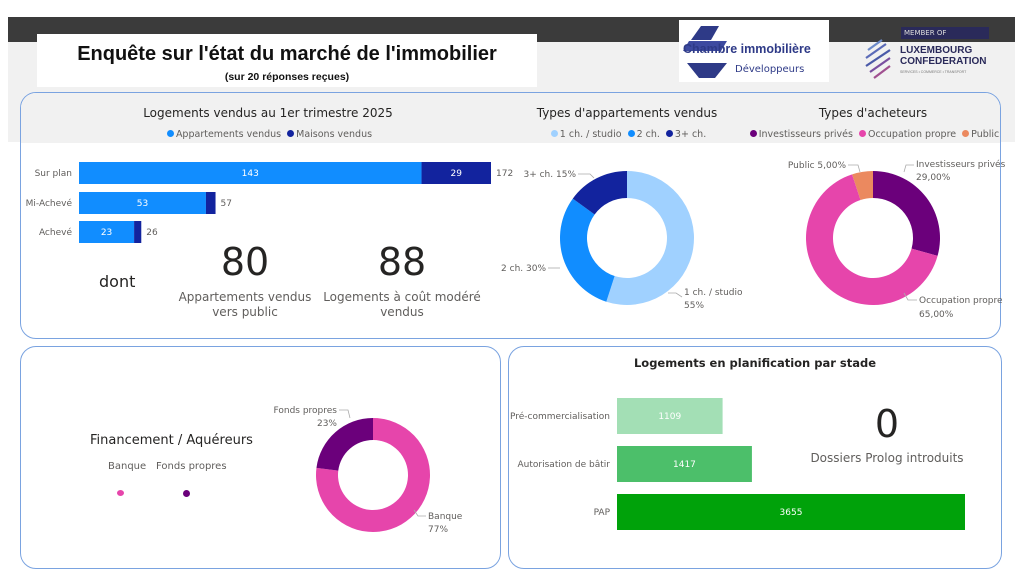  I want to click on bar-data-label: 23, so click(106, 233).